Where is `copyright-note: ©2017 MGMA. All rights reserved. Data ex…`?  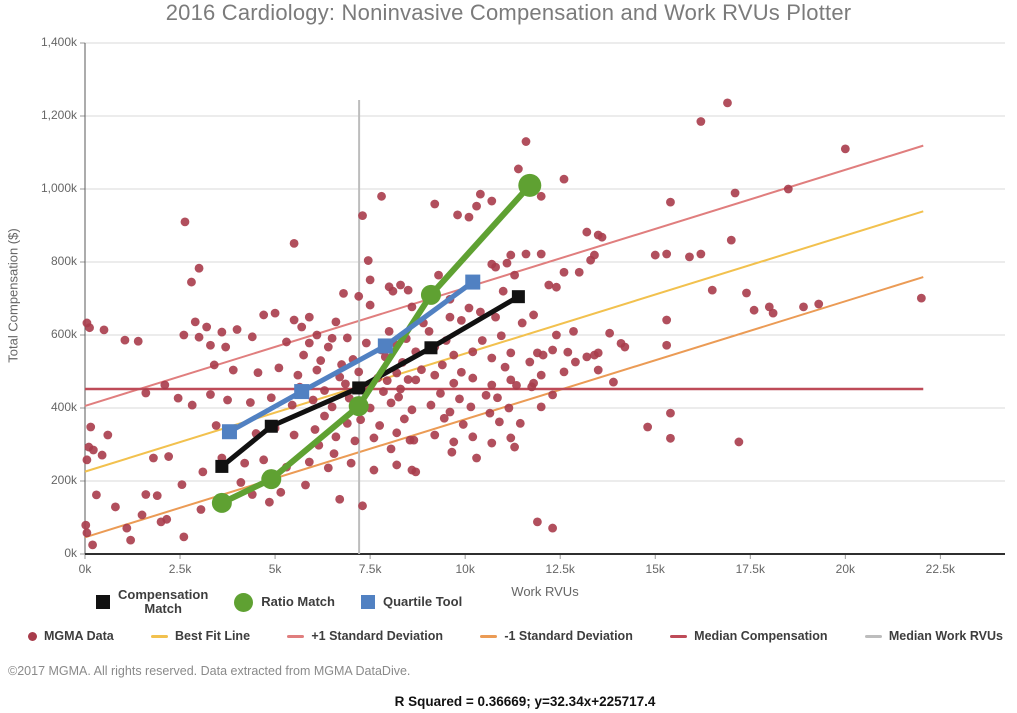
copyright-note: ©2017 MGMA. All rights reserved. Data ex… is located at coordinates (209, 671).